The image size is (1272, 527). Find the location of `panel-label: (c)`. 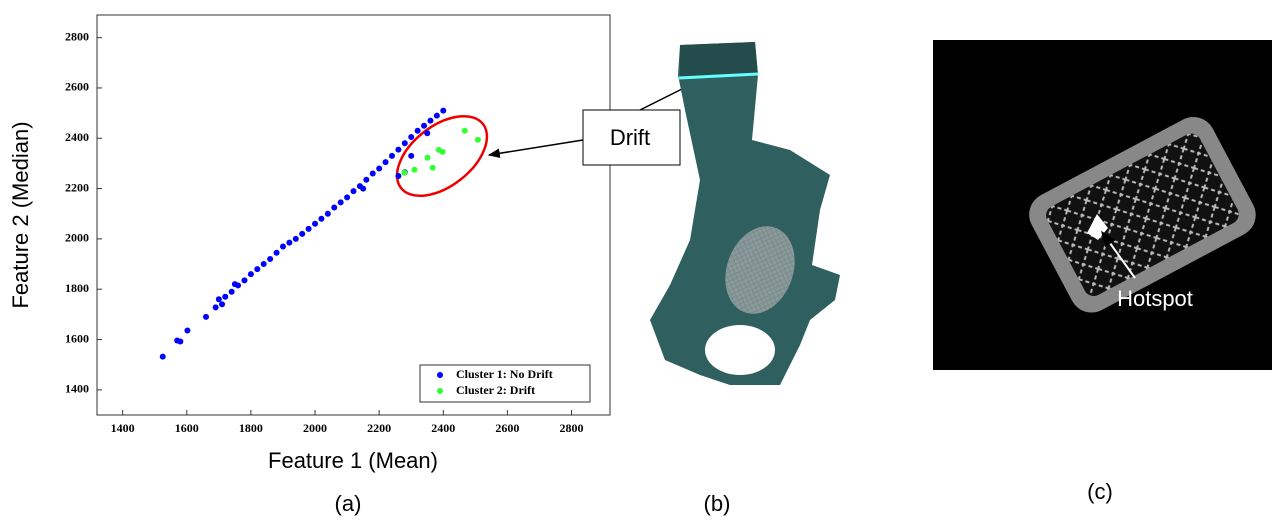

panel-label: (c) is located at coordinates (1100, 491).